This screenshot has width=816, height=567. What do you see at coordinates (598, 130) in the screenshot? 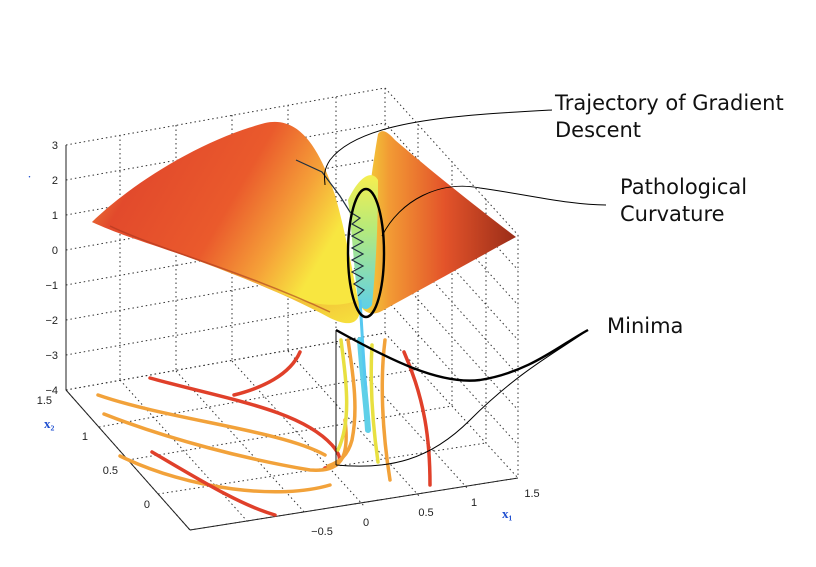
I see `trajectory-annotation-line2: Descent` at bounding box center [598, 130].